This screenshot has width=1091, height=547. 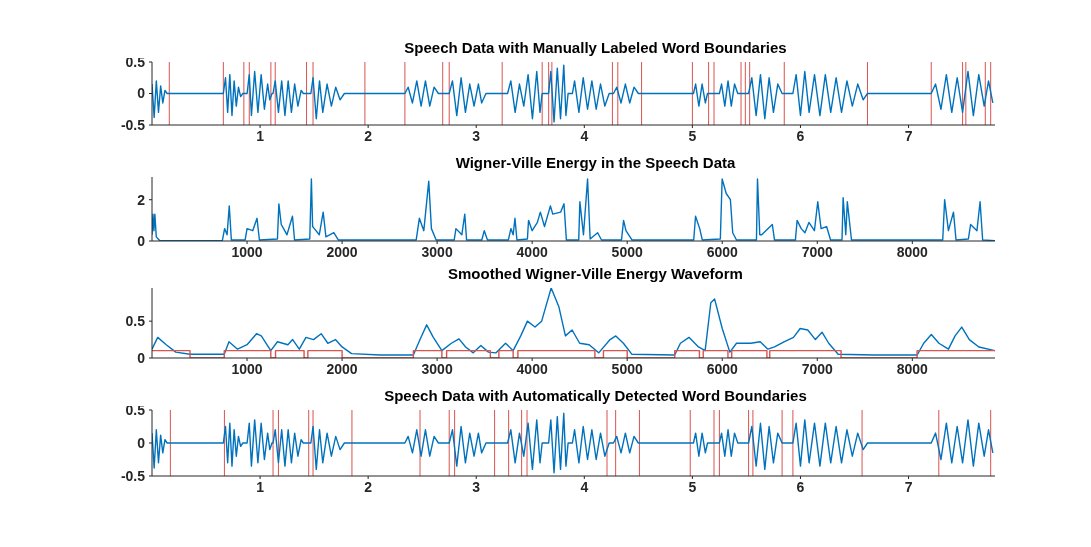 I want to click on chart-title: Wigner-Ville Energy in the Speech Data, so click(x=595, y=163).